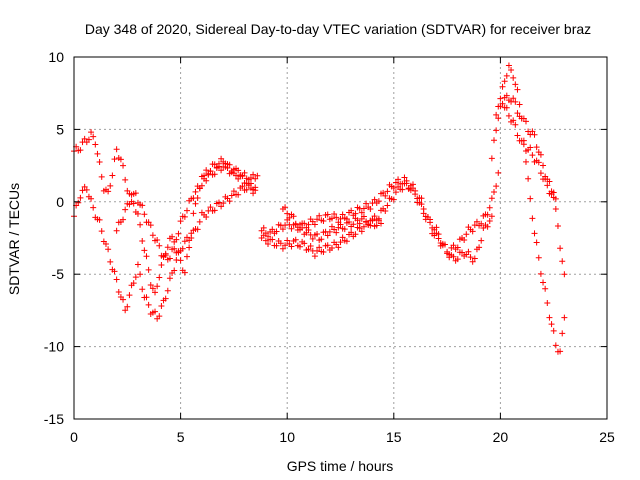 The width and height of the screenshot is (640, 480). I want to click on series-track-f, so click(332, 224).